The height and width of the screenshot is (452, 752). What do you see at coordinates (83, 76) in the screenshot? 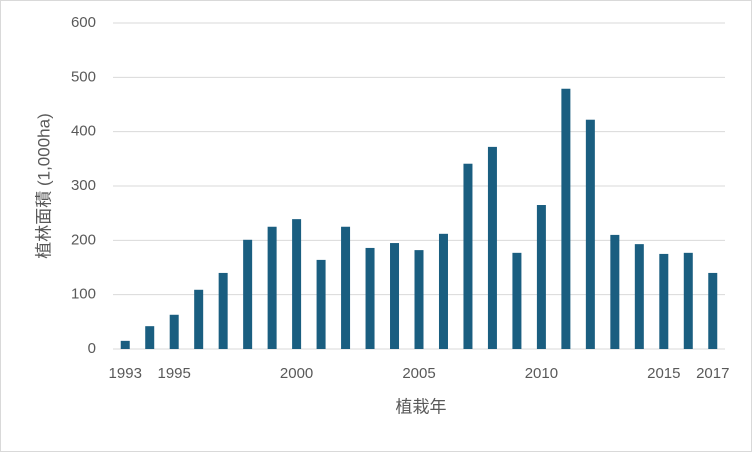
I see `y-tick-label: 500` at bounding box center [83, 76].